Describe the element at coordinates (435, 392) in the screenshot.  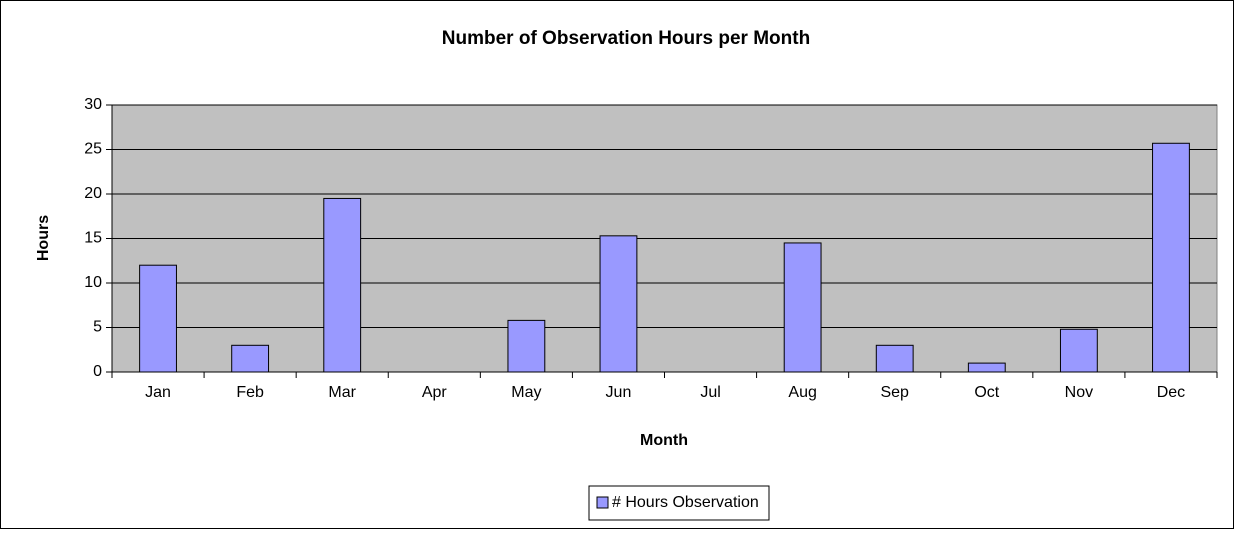
I see `x-tick-label: Apr` at that location.